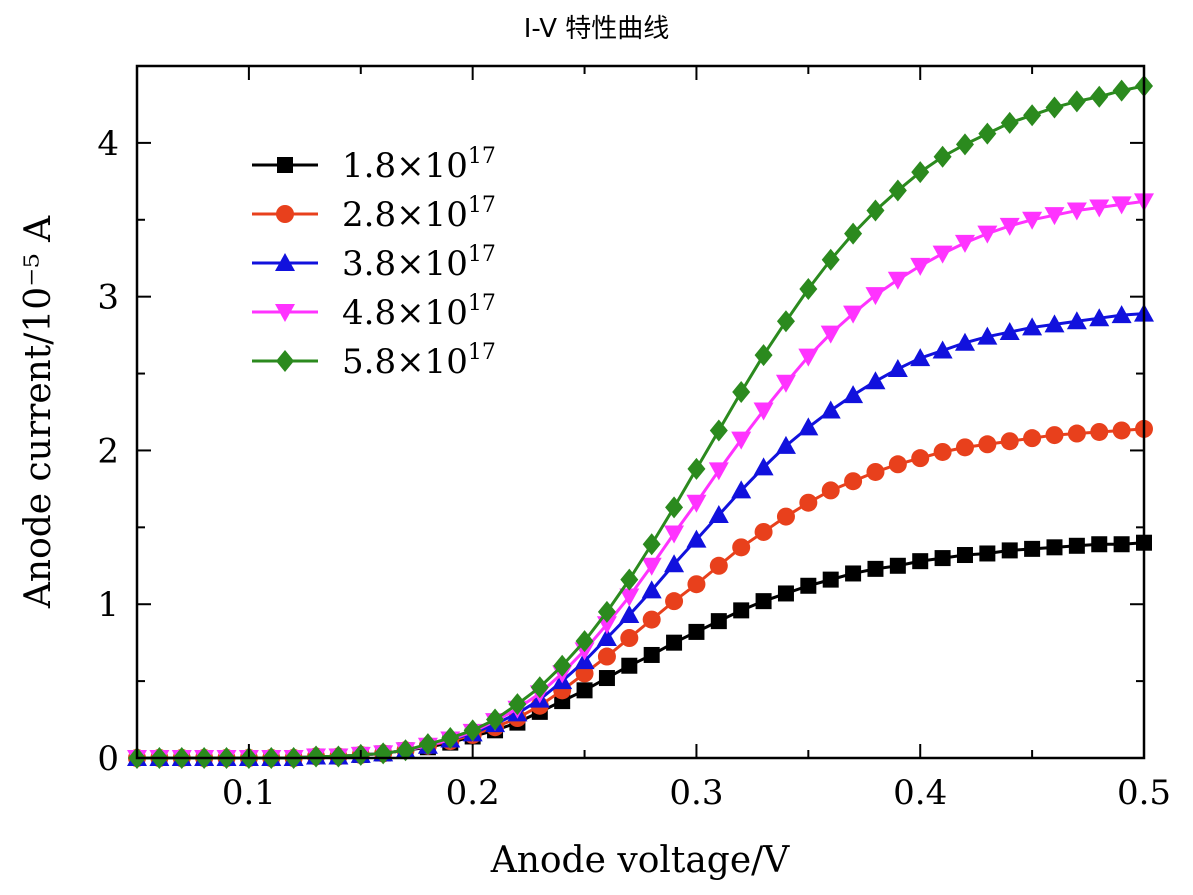 The image size is (1193, 895). Describe the element at coordinates (249, 793) in the screenshot. I see `x-tick-label: 0.1` at that location.